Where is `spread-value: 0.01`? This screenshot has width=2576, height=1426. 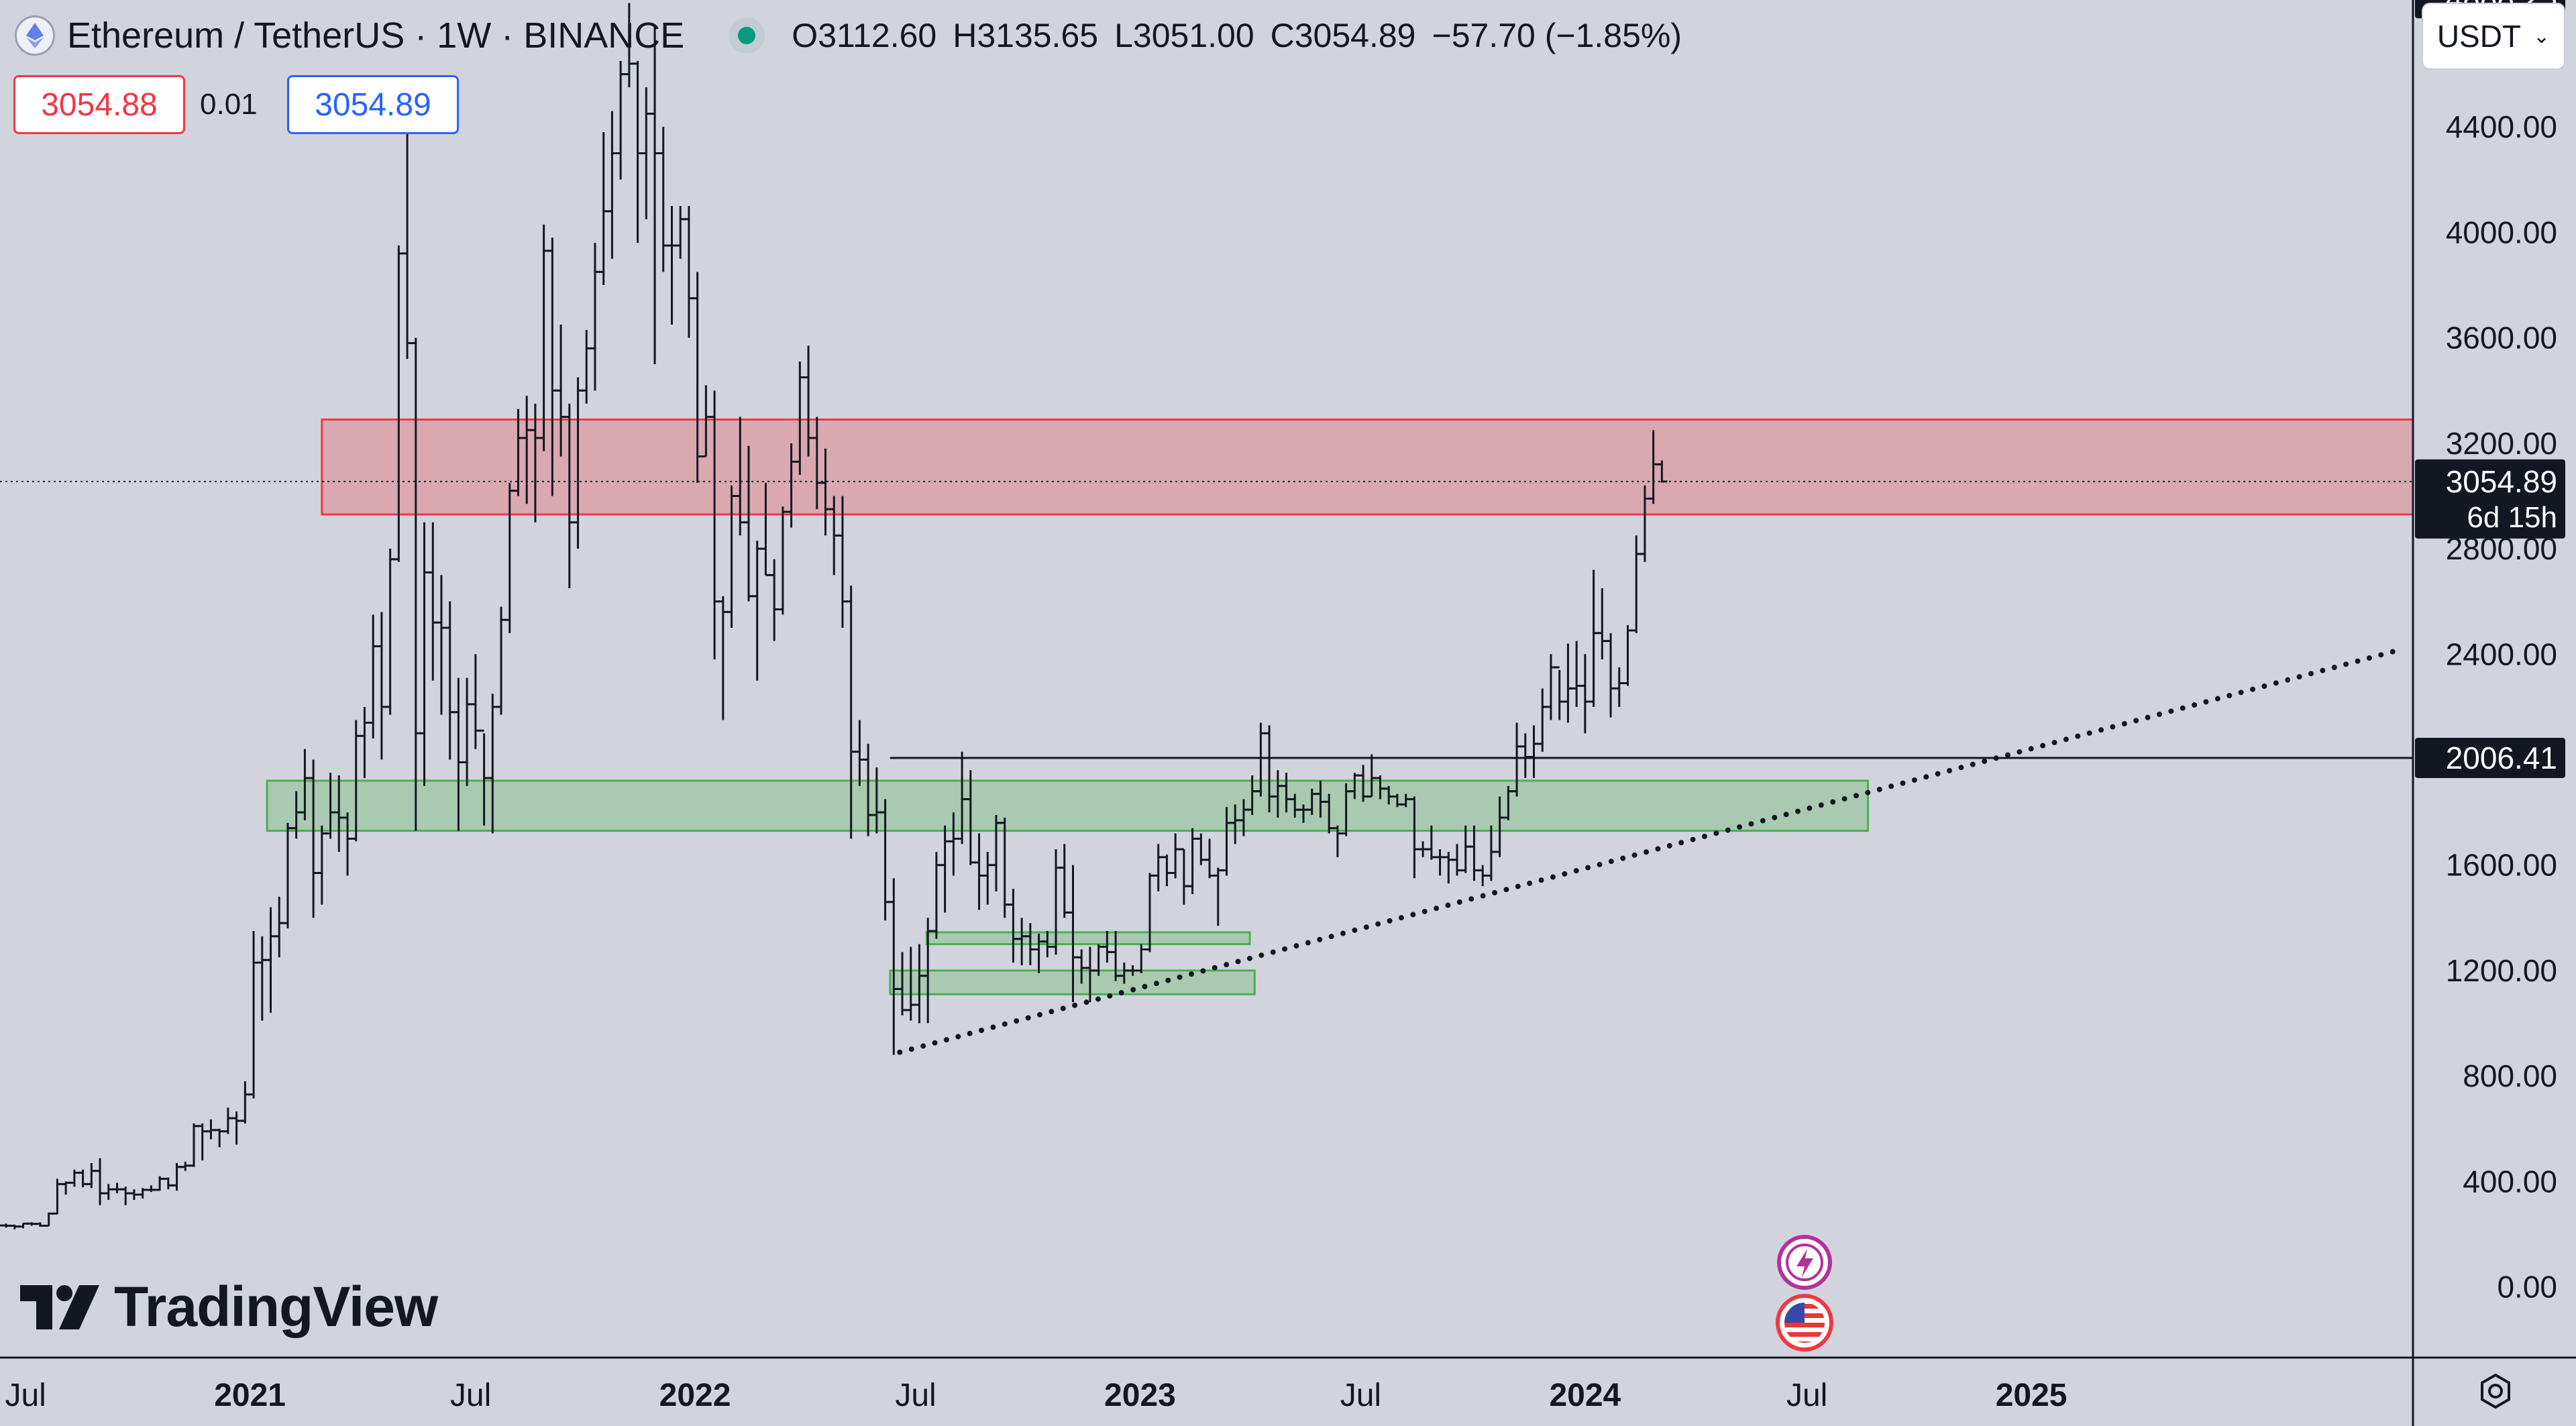 spread-value: 0.01 is located at coordinates (229, 104).